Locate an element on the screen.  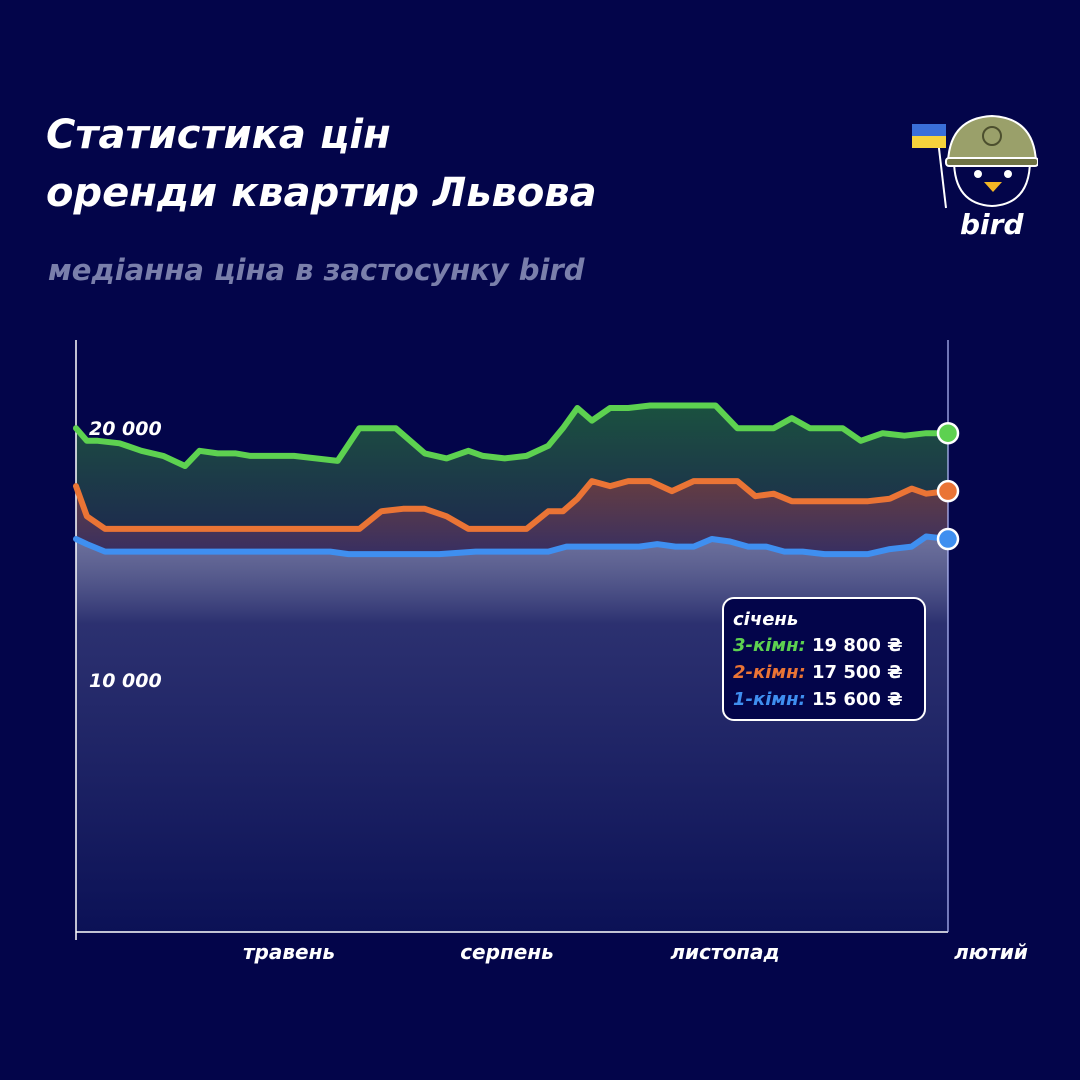
callout-label: 3-кімн: is located at coordinates (769, 645).